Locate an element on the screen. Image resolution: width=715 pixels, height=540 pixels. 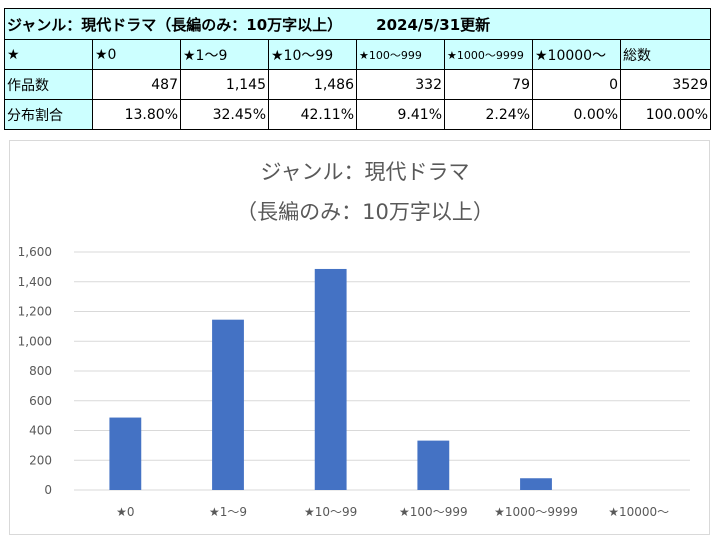
y-tick-label: 1,400 is located at coordinates (35, 282).